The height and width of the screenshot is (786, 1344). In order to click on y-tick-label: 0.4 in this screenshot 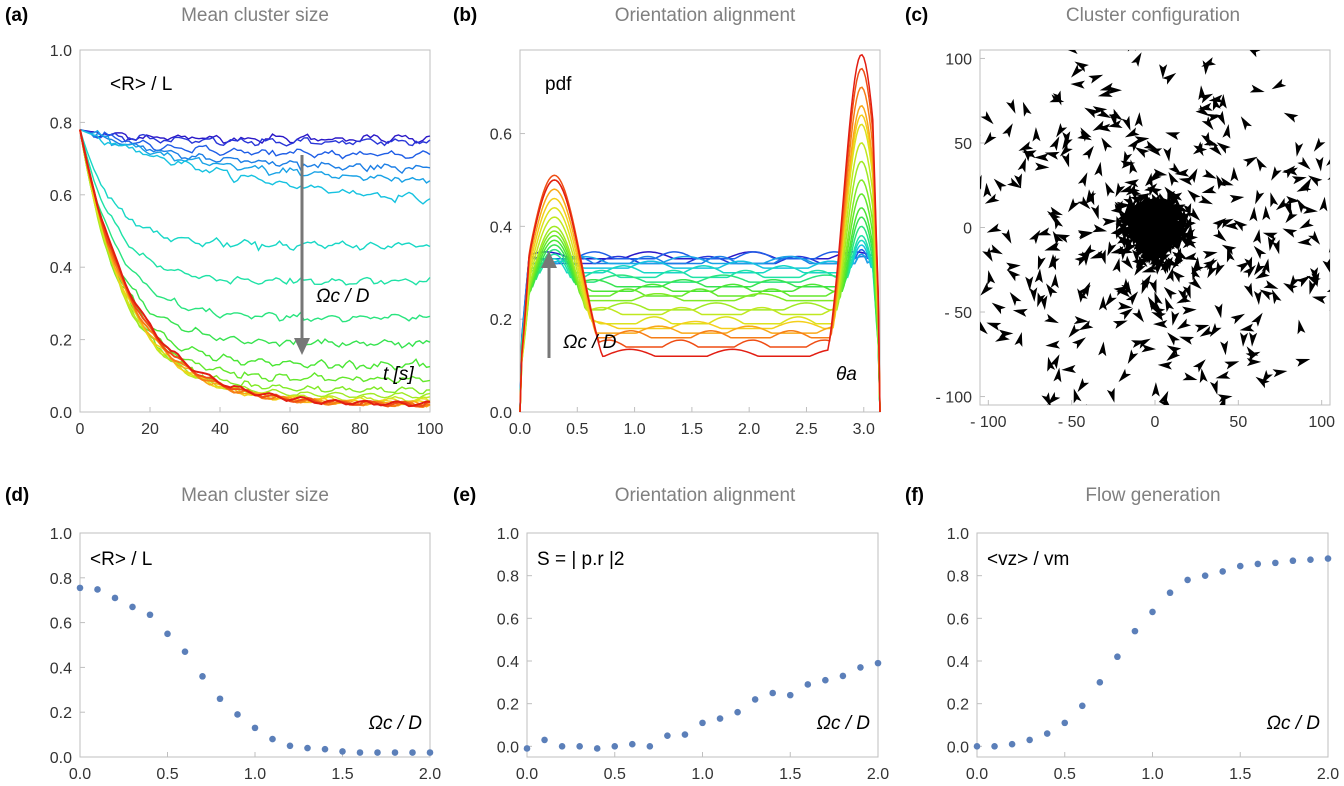, I will do `click(958, 662)`.